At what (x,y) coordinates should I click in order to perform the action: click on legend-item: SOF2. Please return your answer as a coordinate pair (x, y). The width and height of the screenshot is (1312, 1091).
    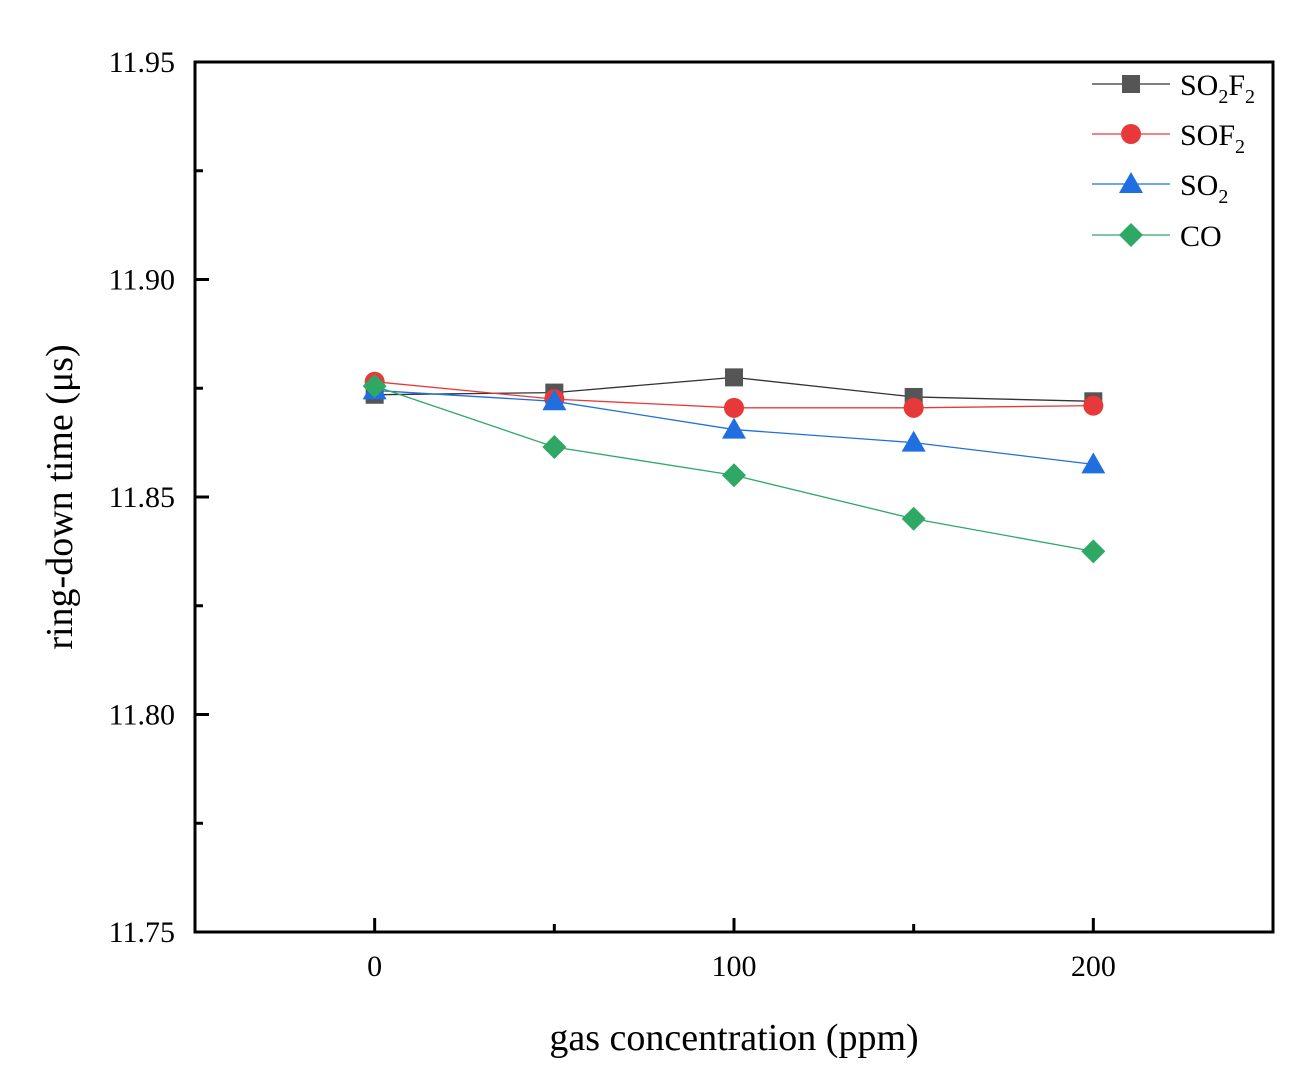
    Looking at the image, I should click on (1168, 138).